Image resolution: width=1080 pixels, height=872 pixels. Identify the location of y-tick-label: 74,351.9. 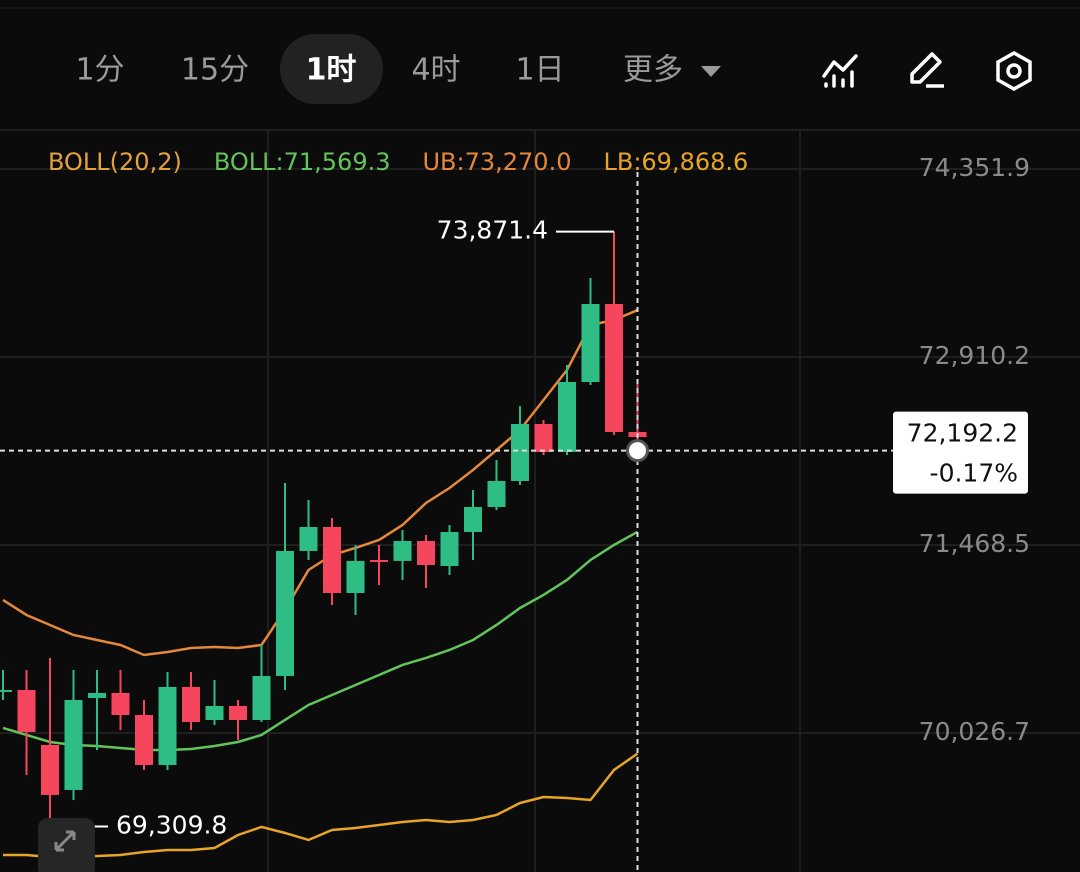
(974, 167).